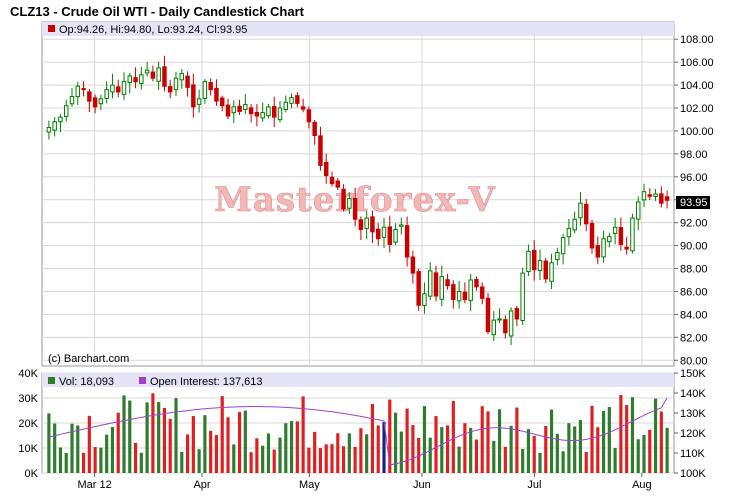  Describe the element at coordinates (694, 292) in the screenshot. I see `price-tick-label: 86.00` at that location.